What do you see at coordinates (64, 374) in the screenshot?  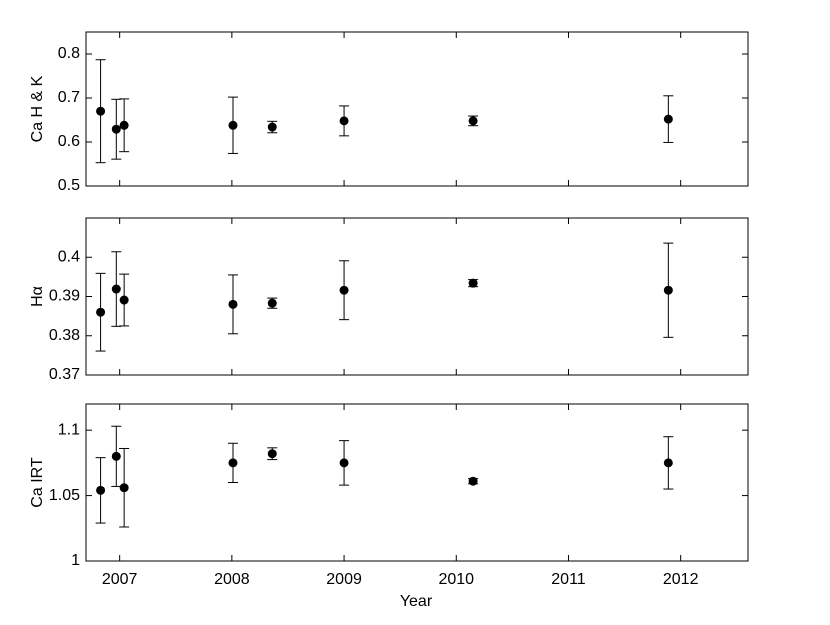 I see `y-tick-label: 0.37` at bounding box center [64, 374].